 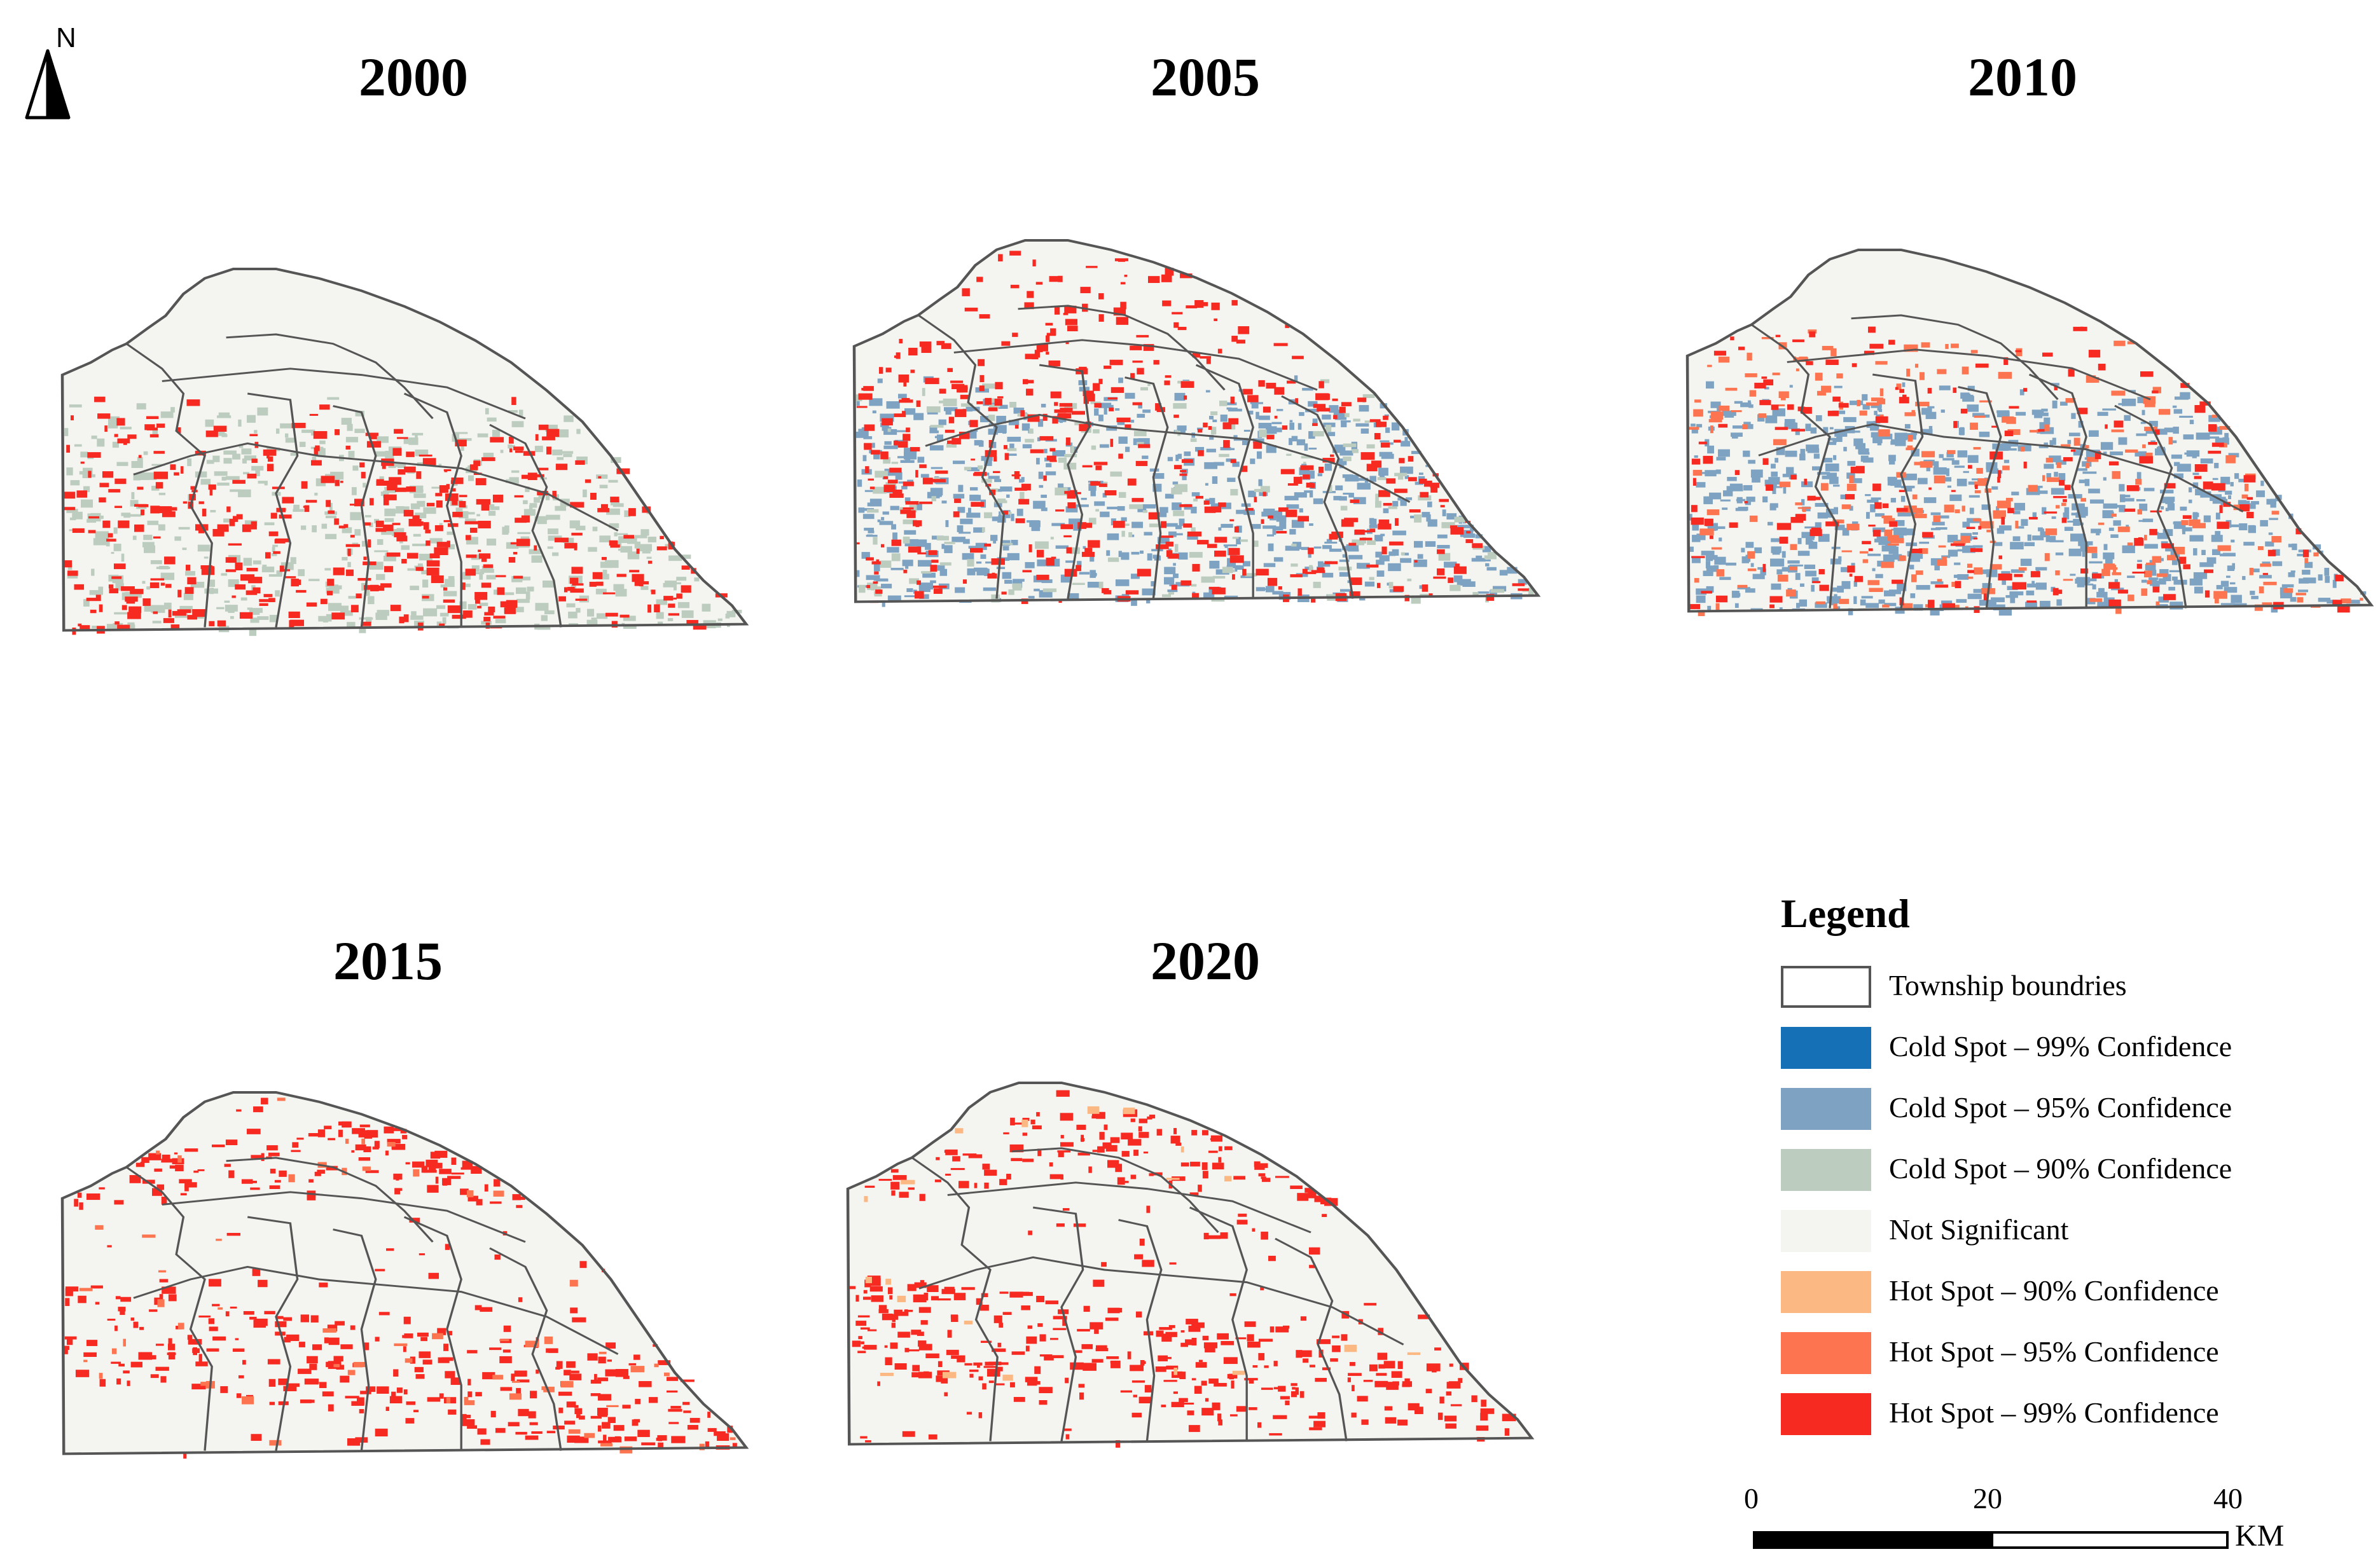 I want to click on township-boundary, so click(x=1311, y=1339).